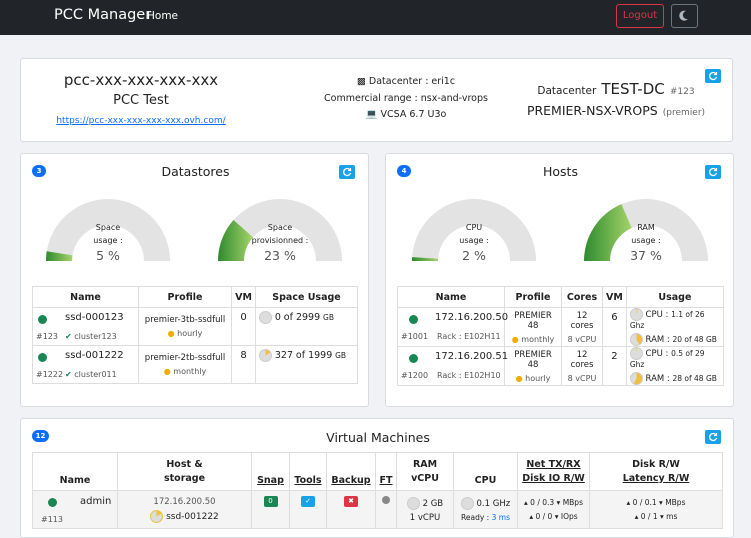 Image resolution: width=751 pixels, height=538 pixels. I want to click on hosts-refresh-button, so click(713, 172).